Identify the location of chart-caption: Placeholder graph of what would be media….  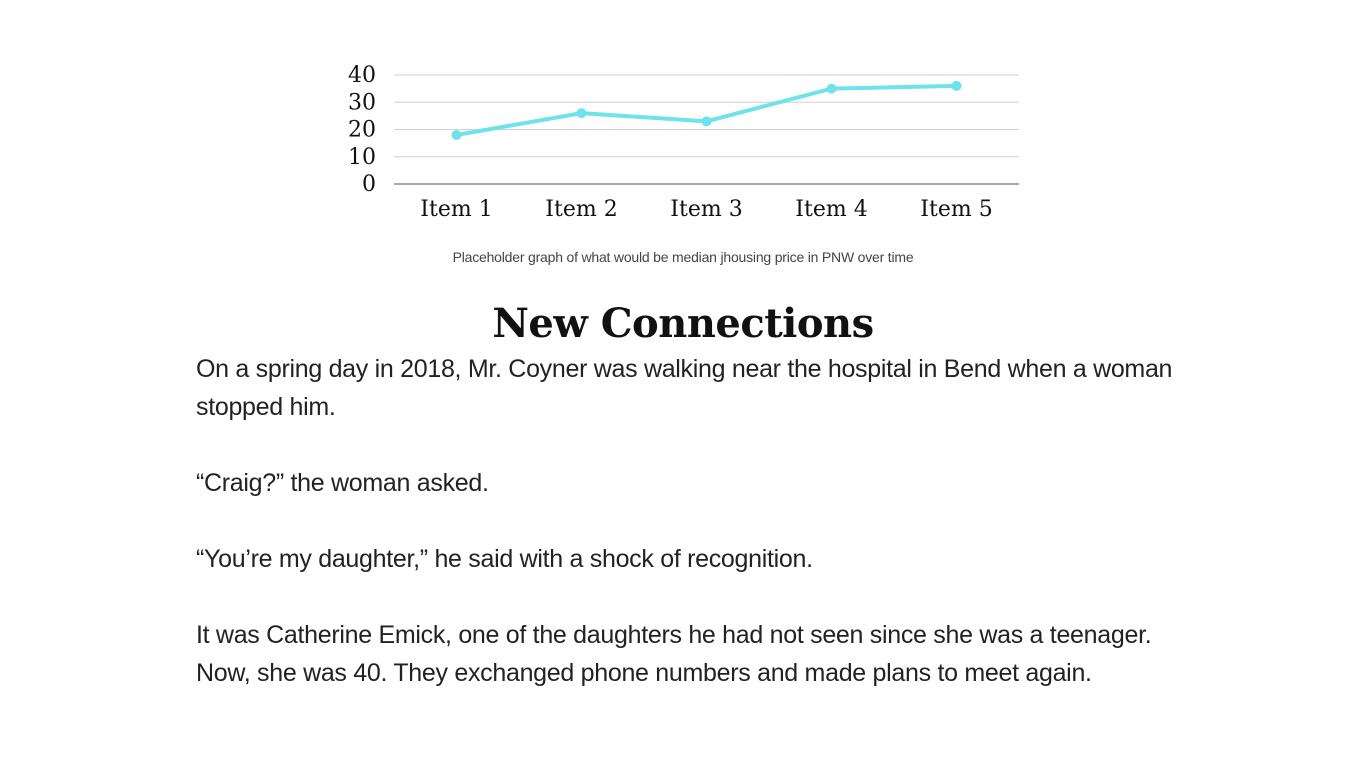
(683, 257).